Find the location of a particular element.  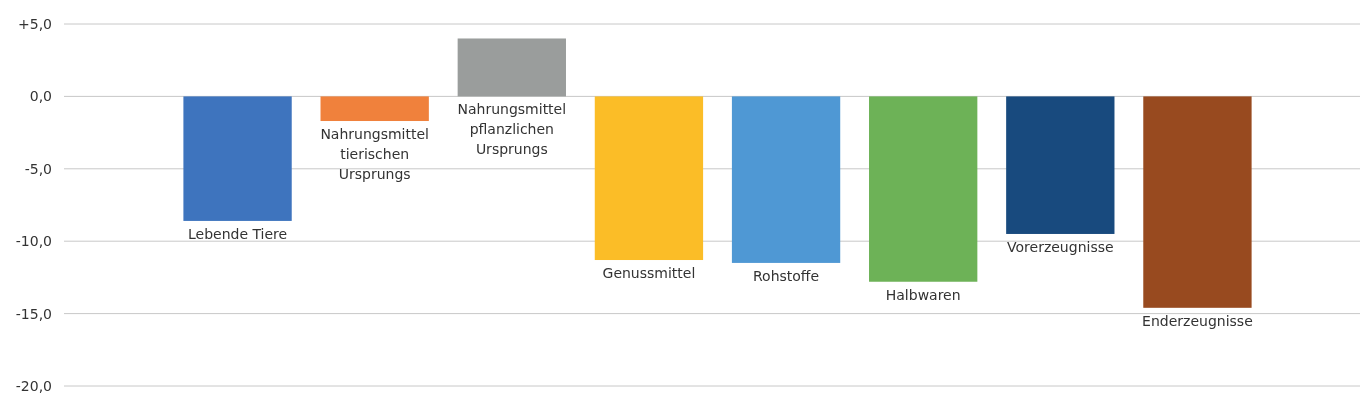

x-tick-label: Rohstoffe is located at coordinates (786, 275).